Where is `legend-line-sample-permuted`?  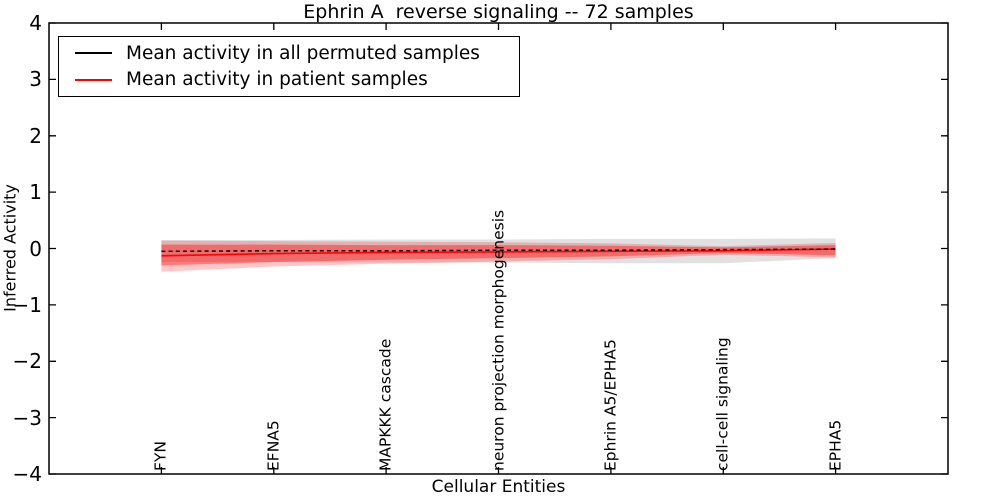
legend-line-sample-permuted is located at coordinates (93, 53).